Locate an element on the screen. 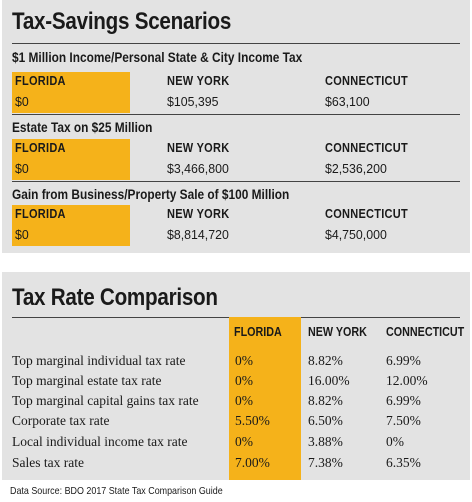  ny-cell: 3.88% is located at coordinates (325, 441).